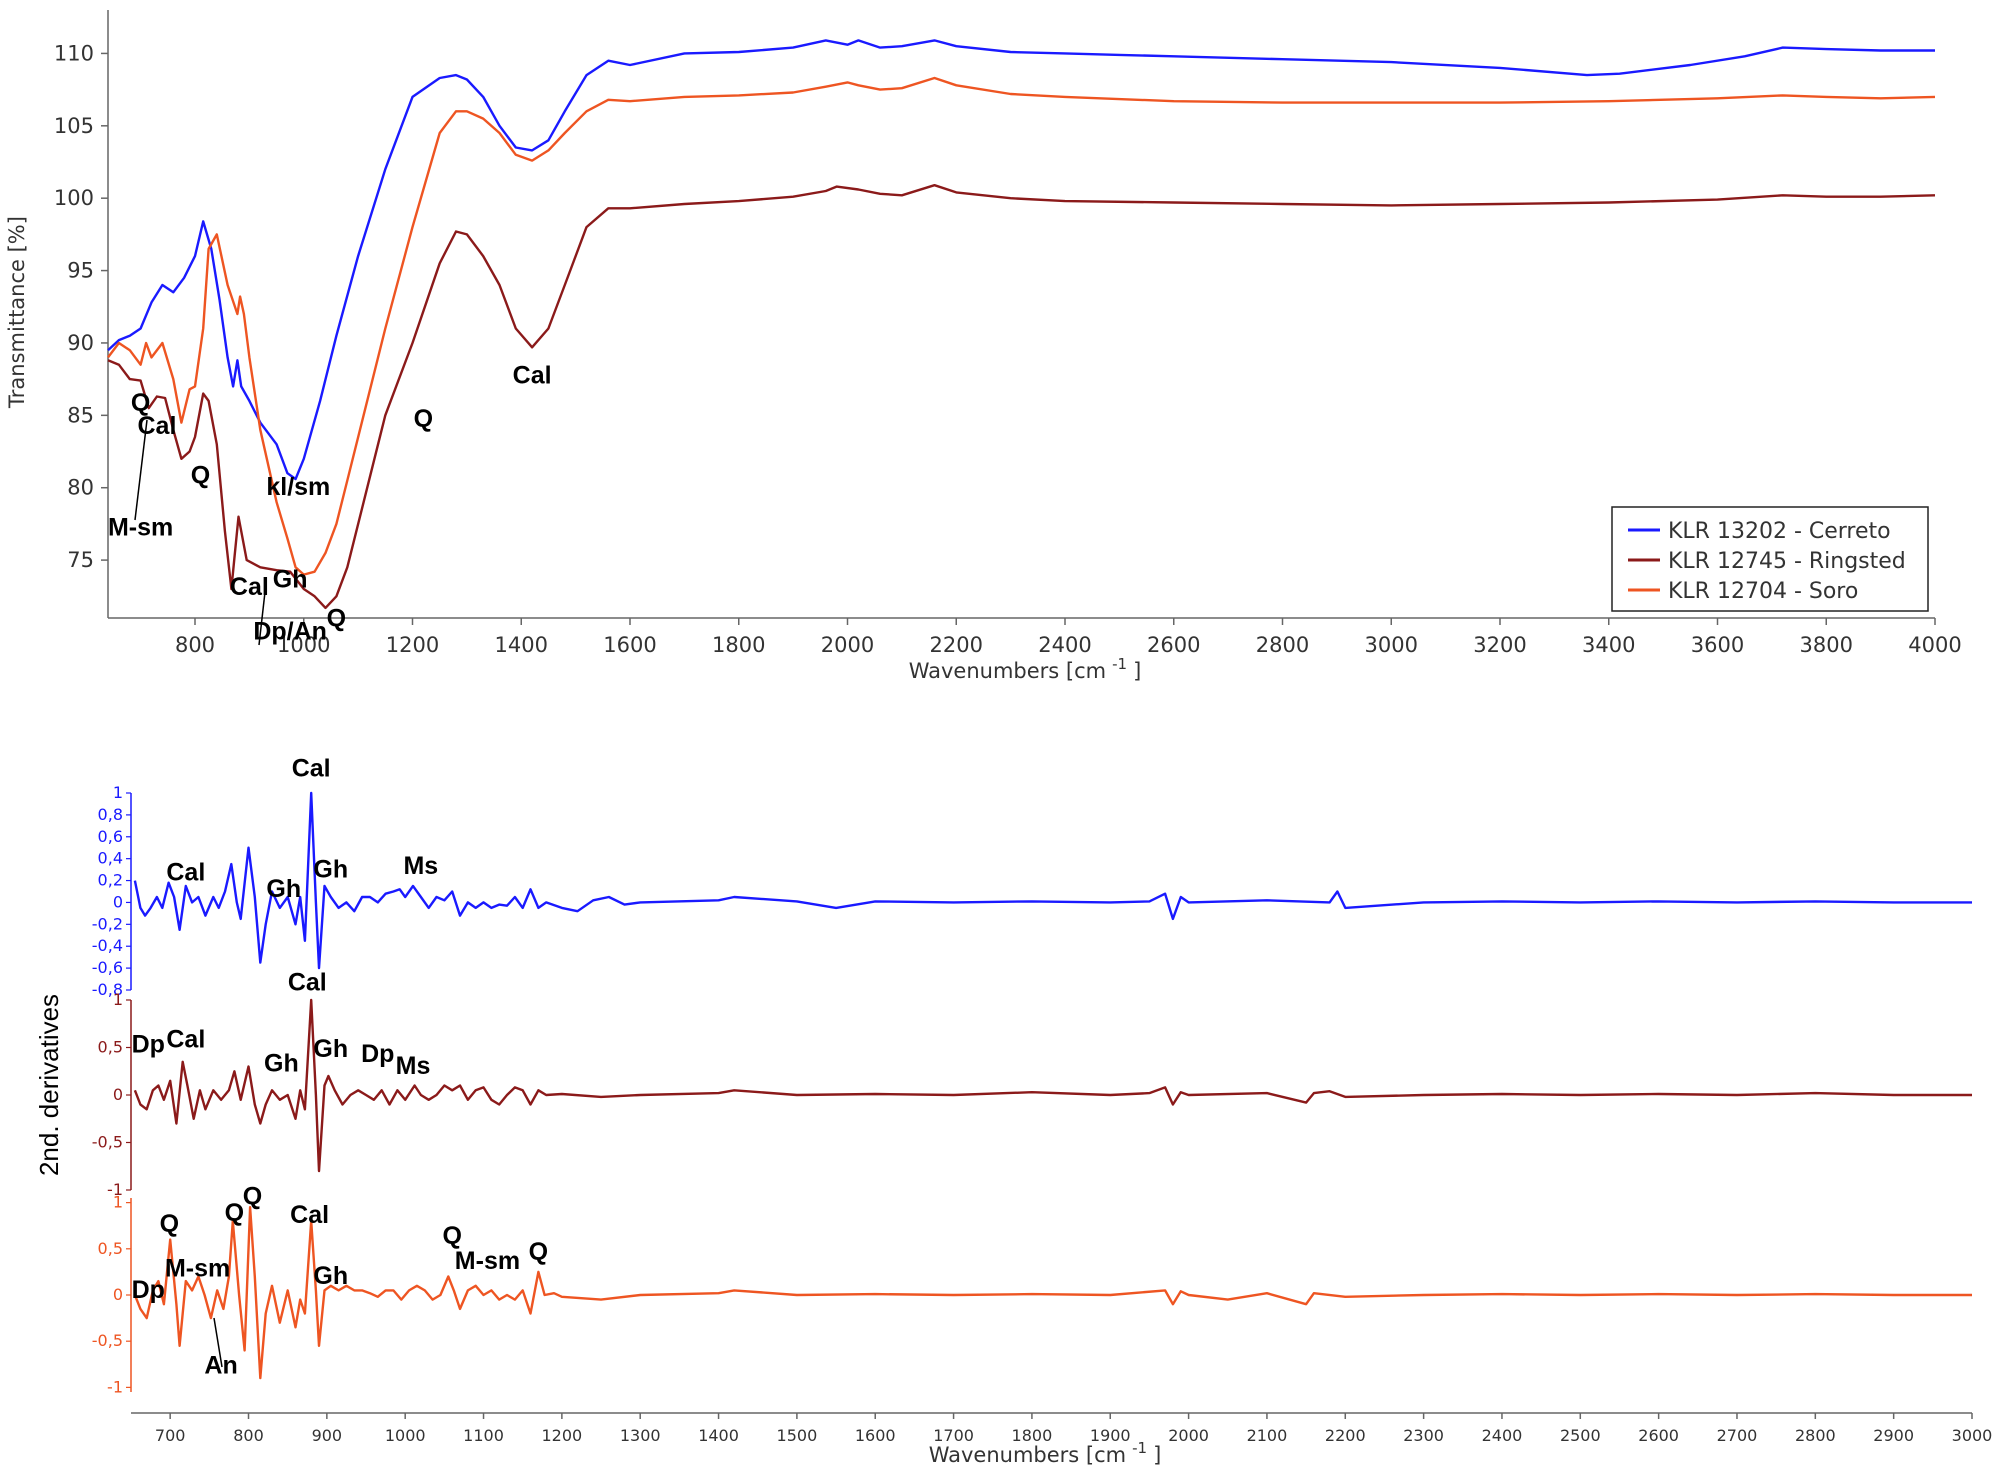 Image resolution: width=2000 pixels, height=1469 pixels. Describe the element at coordinates (1173, 645) in the screenshot. I see `top-x-tick-label: 2600` at that location.